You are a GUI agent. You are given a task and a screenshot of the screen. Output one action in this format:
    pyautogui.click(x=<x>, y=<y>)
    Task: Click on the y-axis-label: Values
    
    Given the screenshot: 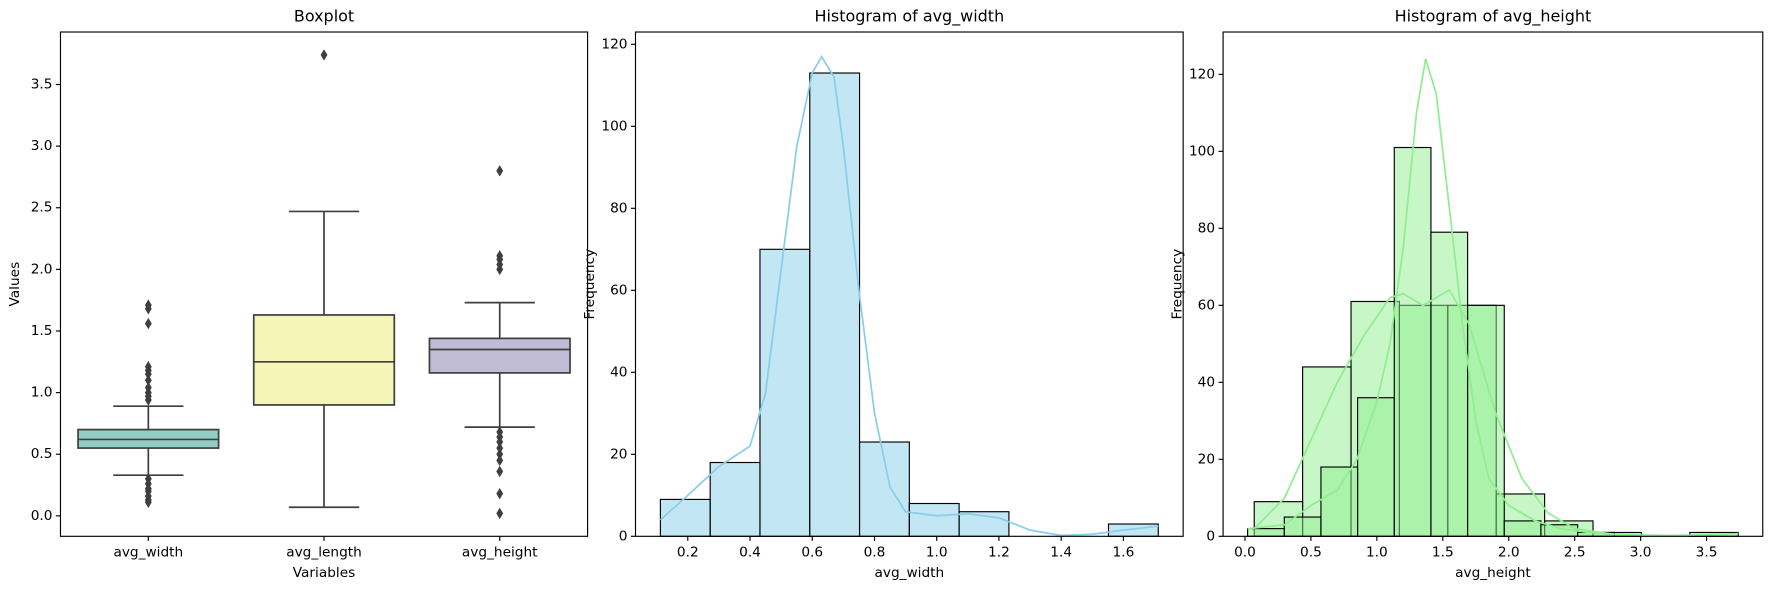 What is the action you would take?
    pyautogui.click(x=15, y=284)
    